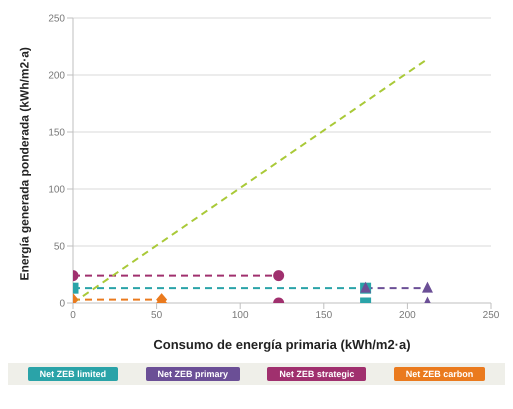 This screenshot has width=513, height=409. Describe the element at coordinates (407, 316) in the screenshot. I see `x-tick-label: 200` at that location.